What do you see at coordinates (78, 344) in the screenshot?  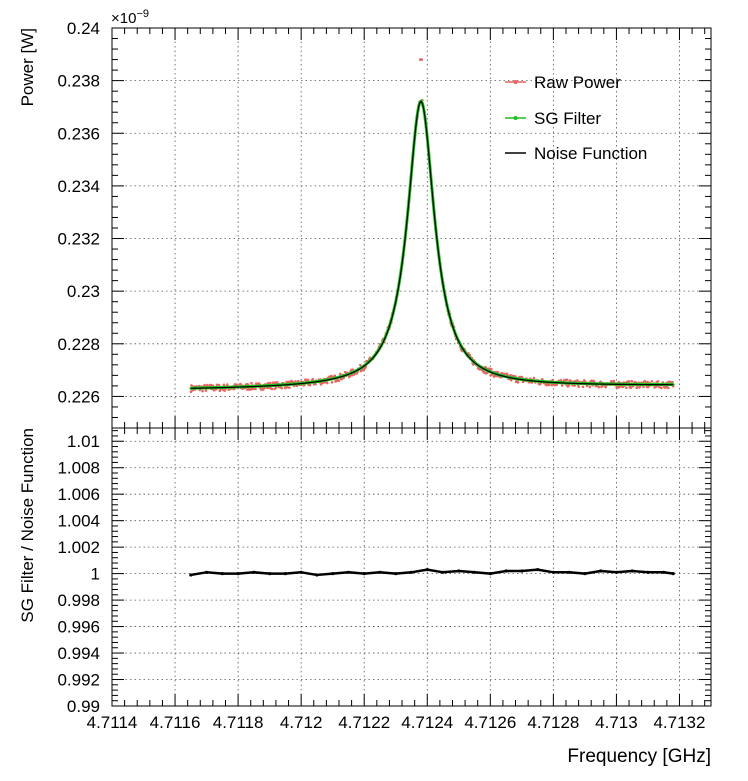 I see `top-ytick-label-1: 0.228` at bounding box center [78, 344].